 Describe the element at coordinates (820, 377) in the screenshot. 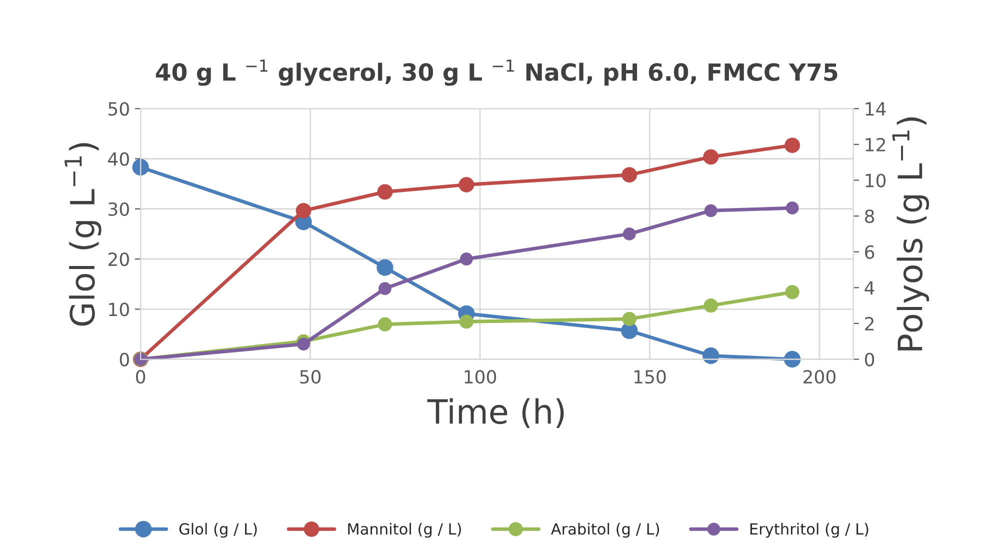

I see `x-tick-label: 200` at that location.